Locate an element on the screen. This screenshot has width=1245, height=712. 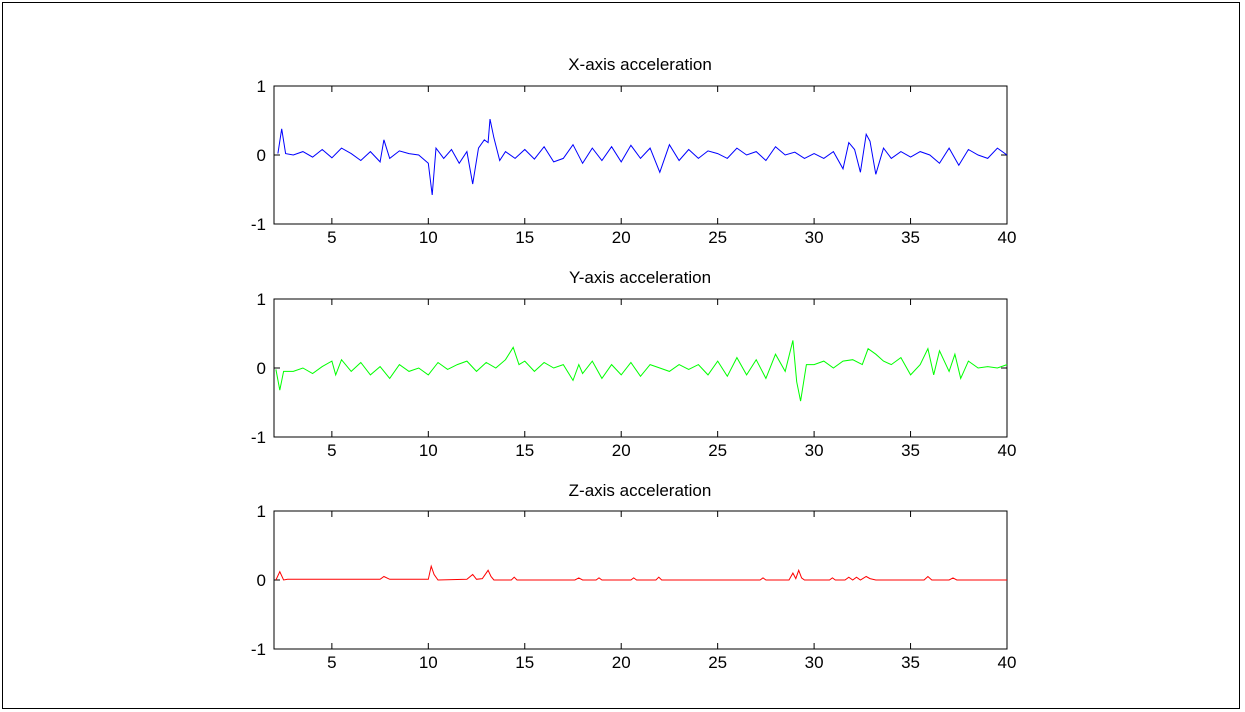
panel-title: Y-axis acceleration is located at coordinates (640, 277).